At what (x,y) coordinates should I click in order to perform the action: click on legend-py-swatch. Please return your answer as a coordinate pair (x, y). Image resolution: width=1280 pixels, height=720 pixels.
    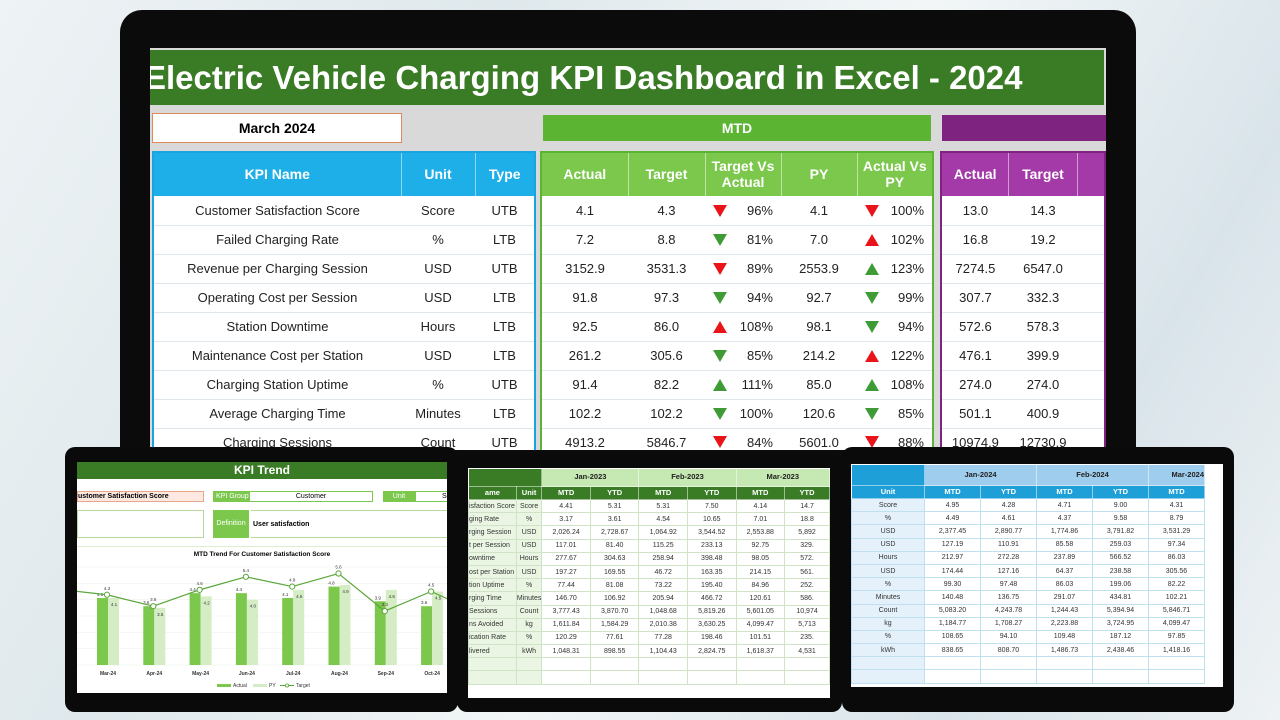
    Looking at the image, I should click on (260, 685).